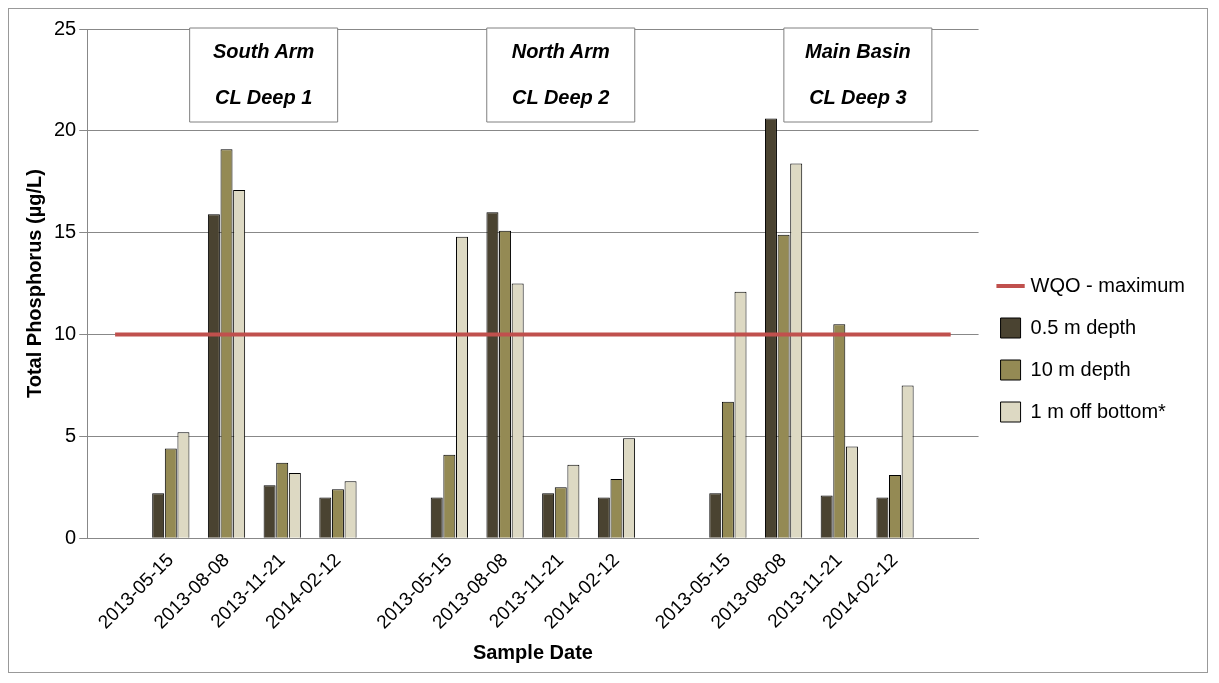 The height and width of the screenshot is (683, 1219). I want to click on y-tick-label: 20, so click(65, 129).